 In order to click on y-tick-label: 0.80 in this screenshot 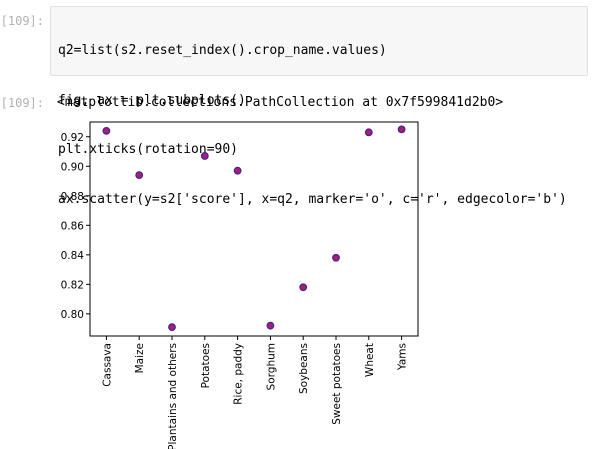, I will do `click(72, 315)`.